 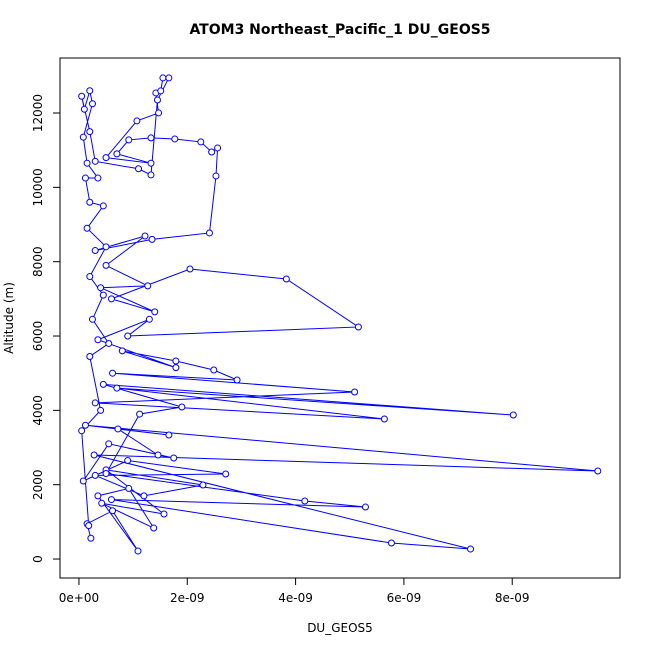 What do you see at coordinates (38, 261) in the screenshot?
I see `y-tick-label: 8000` at bounding box center [38, 261].